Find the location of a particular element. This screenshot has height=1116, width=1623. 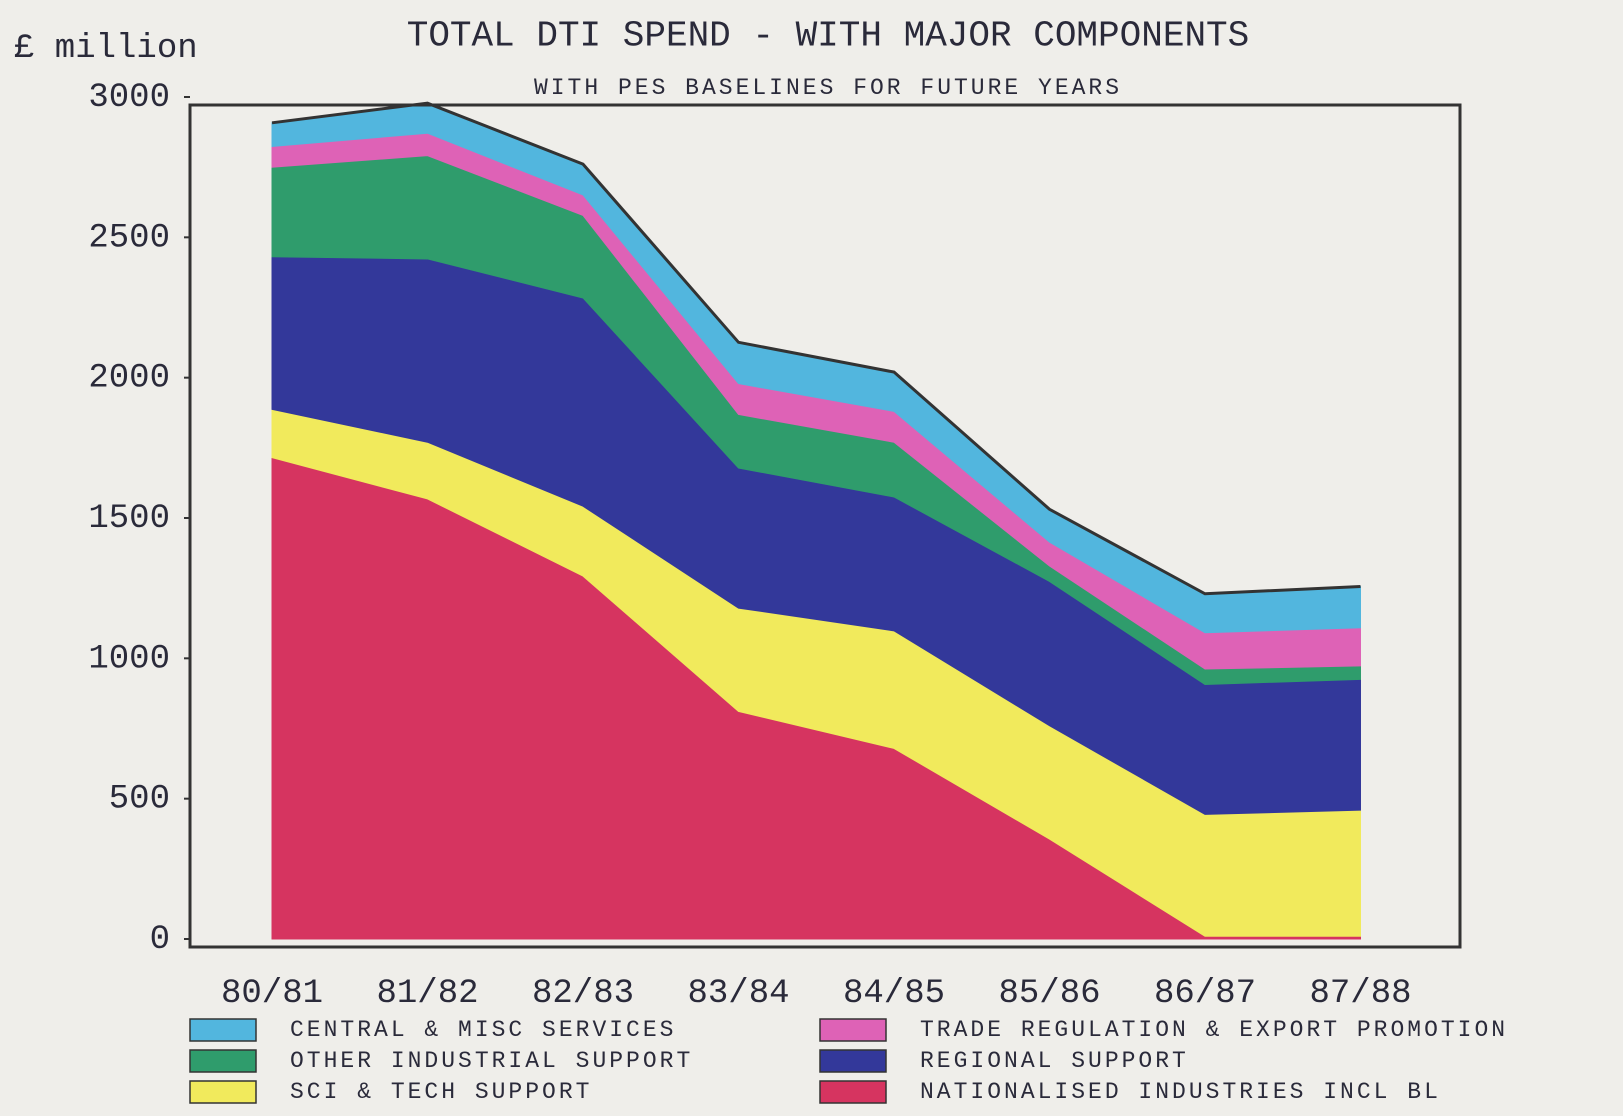

legend-label: CENTRAL & MISC SERVICES is located at coordinates (483, 1030).